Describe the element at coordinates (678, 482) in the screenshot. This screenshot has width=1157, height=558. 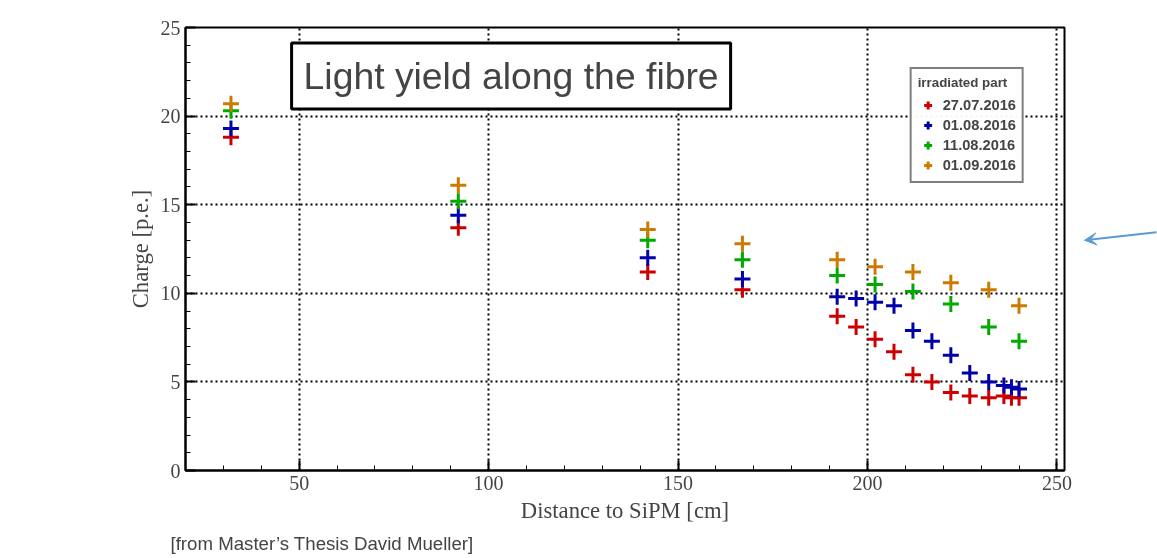
I see `x-tick-label: 150` at that location.